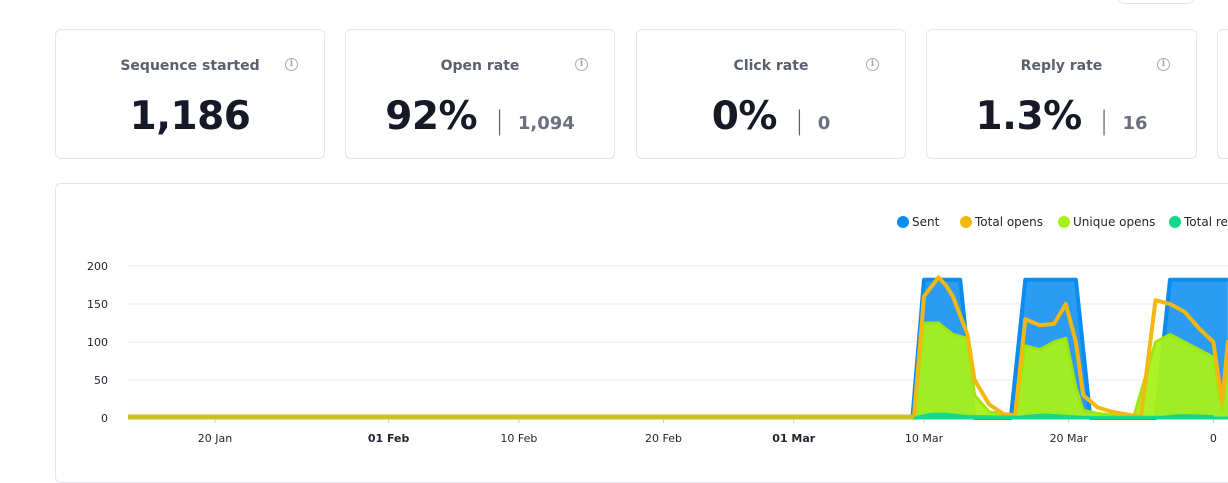 This screenshot has width=1228, height=483. Describe the element at coordinates (1222, 94) in the screenshot. I see `stat-card-partial` at that location.